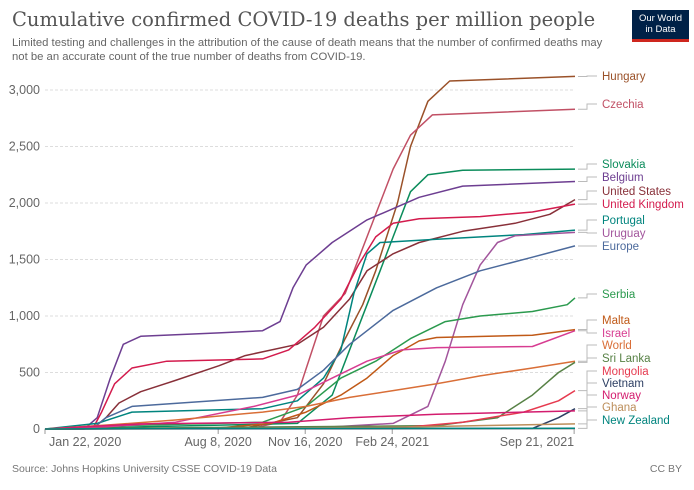 The height and width of the screenshot is (490, 694). What do you see at coordinates (24, 260) in the screenshot?
I see `y-tick-label: 1,500` at bounding box center [24, 260].